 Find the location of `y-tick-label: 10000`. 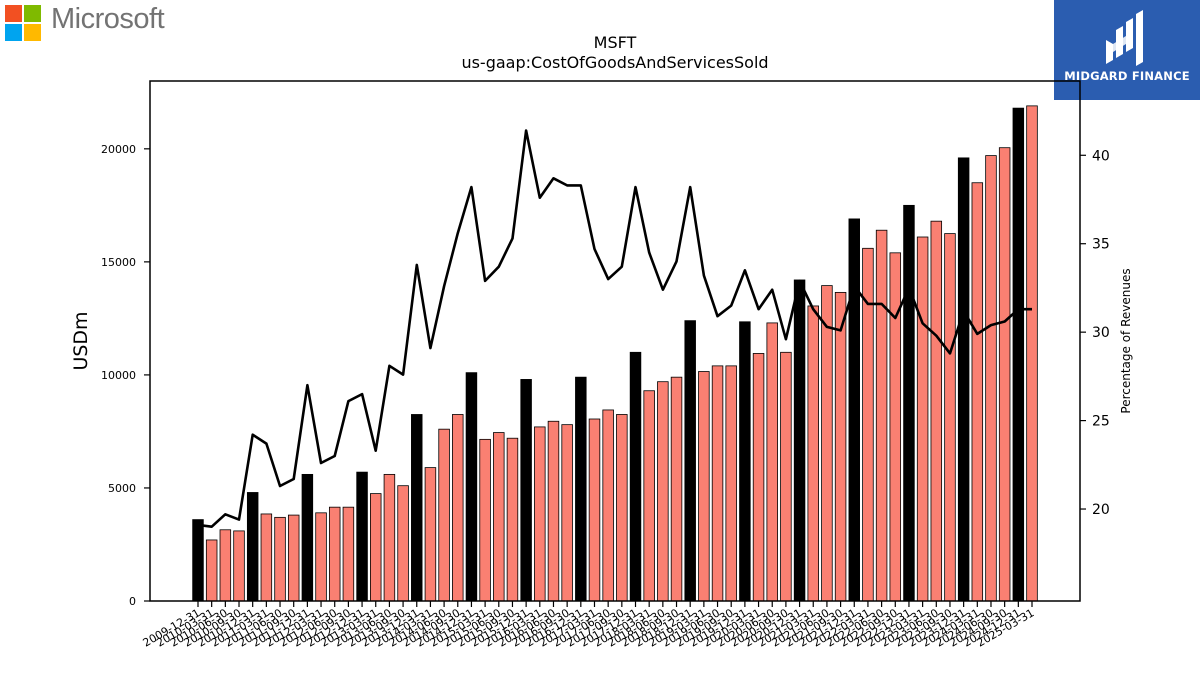

y-tick-label: 10000 is located at coordinates (118, 375).